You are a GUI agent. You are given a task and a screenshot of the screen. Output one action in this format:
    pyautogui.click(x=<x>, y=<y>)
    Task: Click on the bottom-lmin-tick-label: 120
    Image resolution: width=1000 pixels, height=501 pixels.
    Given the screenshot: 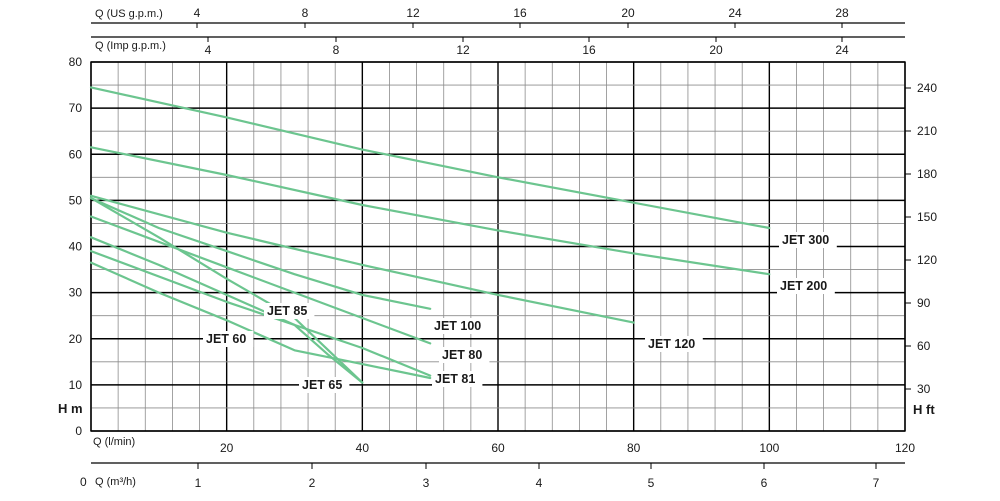 What is the action you would take?
    pyautogui.click(x=905, y=448)
    